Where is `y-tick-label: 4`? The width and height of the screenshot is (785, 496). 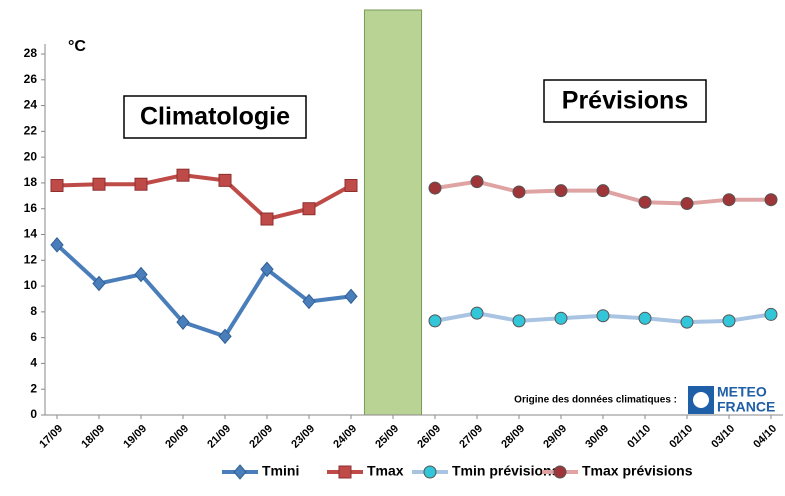
y-tick-label: 4 is located at coordinates (33, 363).